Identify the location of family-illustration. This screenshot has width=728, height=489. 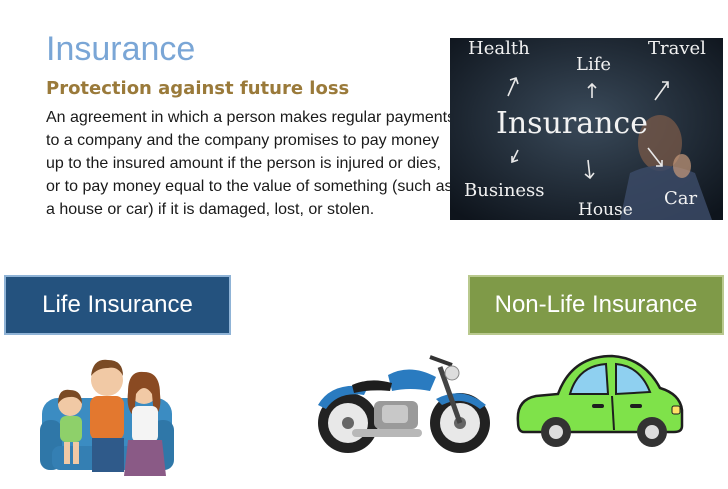
(107, 417).